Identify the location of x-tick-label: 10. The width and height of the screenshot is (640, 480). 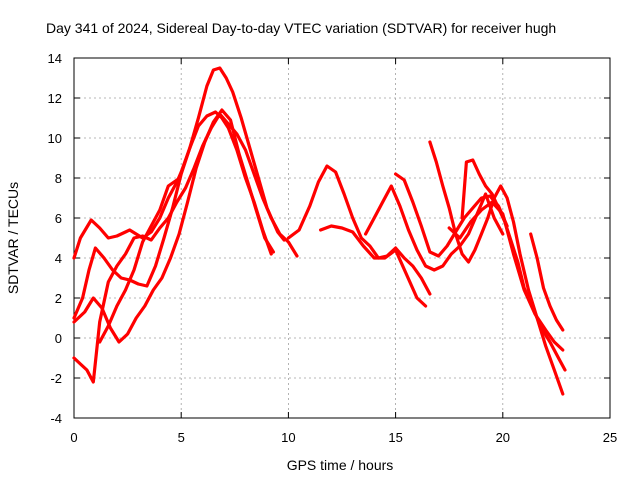
(288, 437).